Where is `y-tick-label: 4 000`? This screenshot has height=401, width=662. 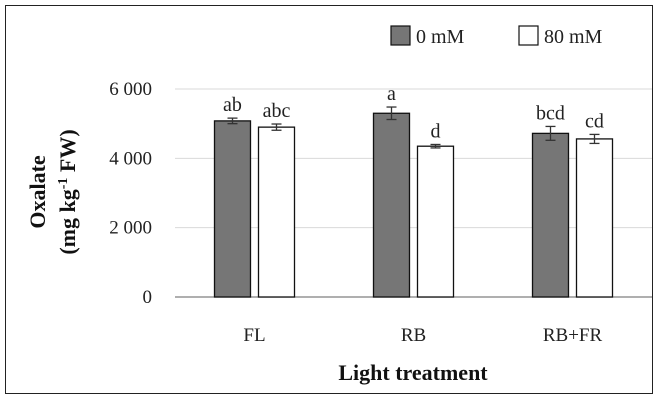 y-tick-label: 4 000 is located at coordinates (130, 158).